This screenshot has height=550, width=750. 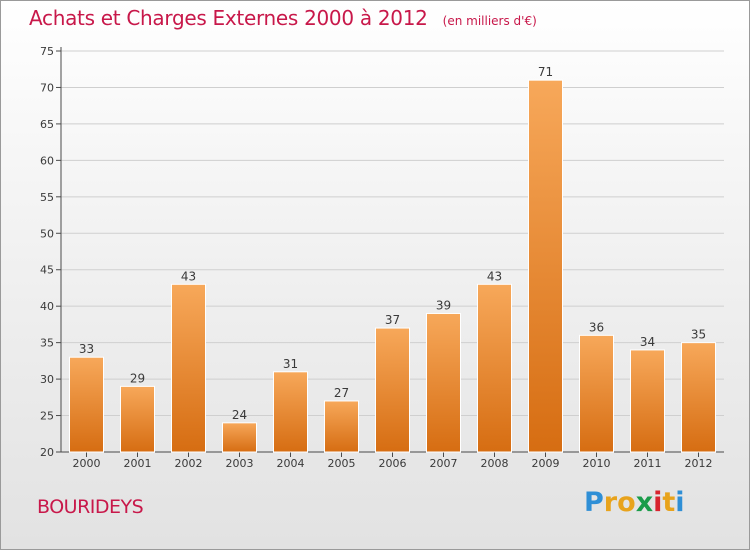 What do you see at coordinates (342, 463) in the screenshot?
I see `x-tick-label: 2005` at bounding box center [342, 463].